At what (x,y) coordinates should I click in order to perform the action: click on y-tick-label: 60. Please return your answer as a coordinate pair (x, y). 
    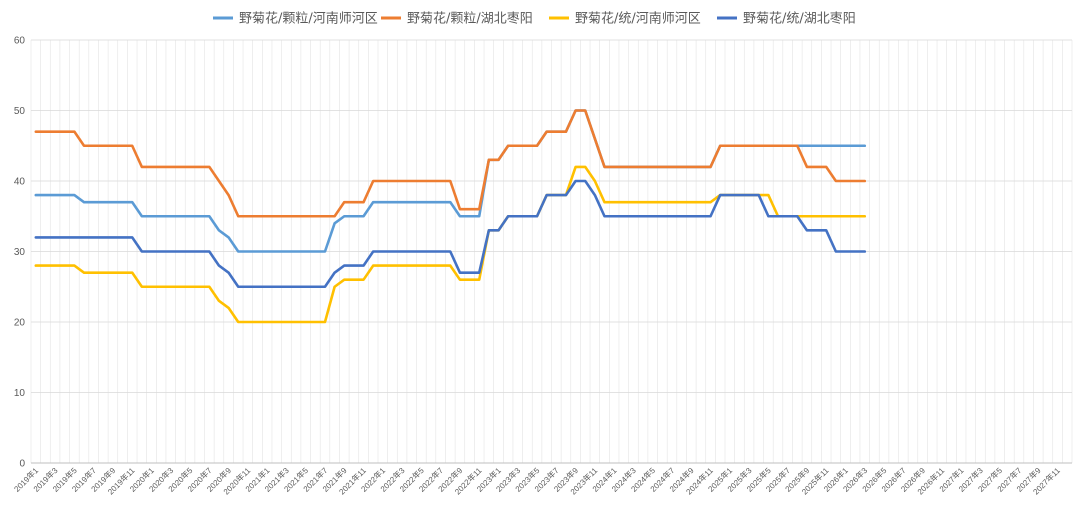
    Looking at the image, I should click on (20, 41).